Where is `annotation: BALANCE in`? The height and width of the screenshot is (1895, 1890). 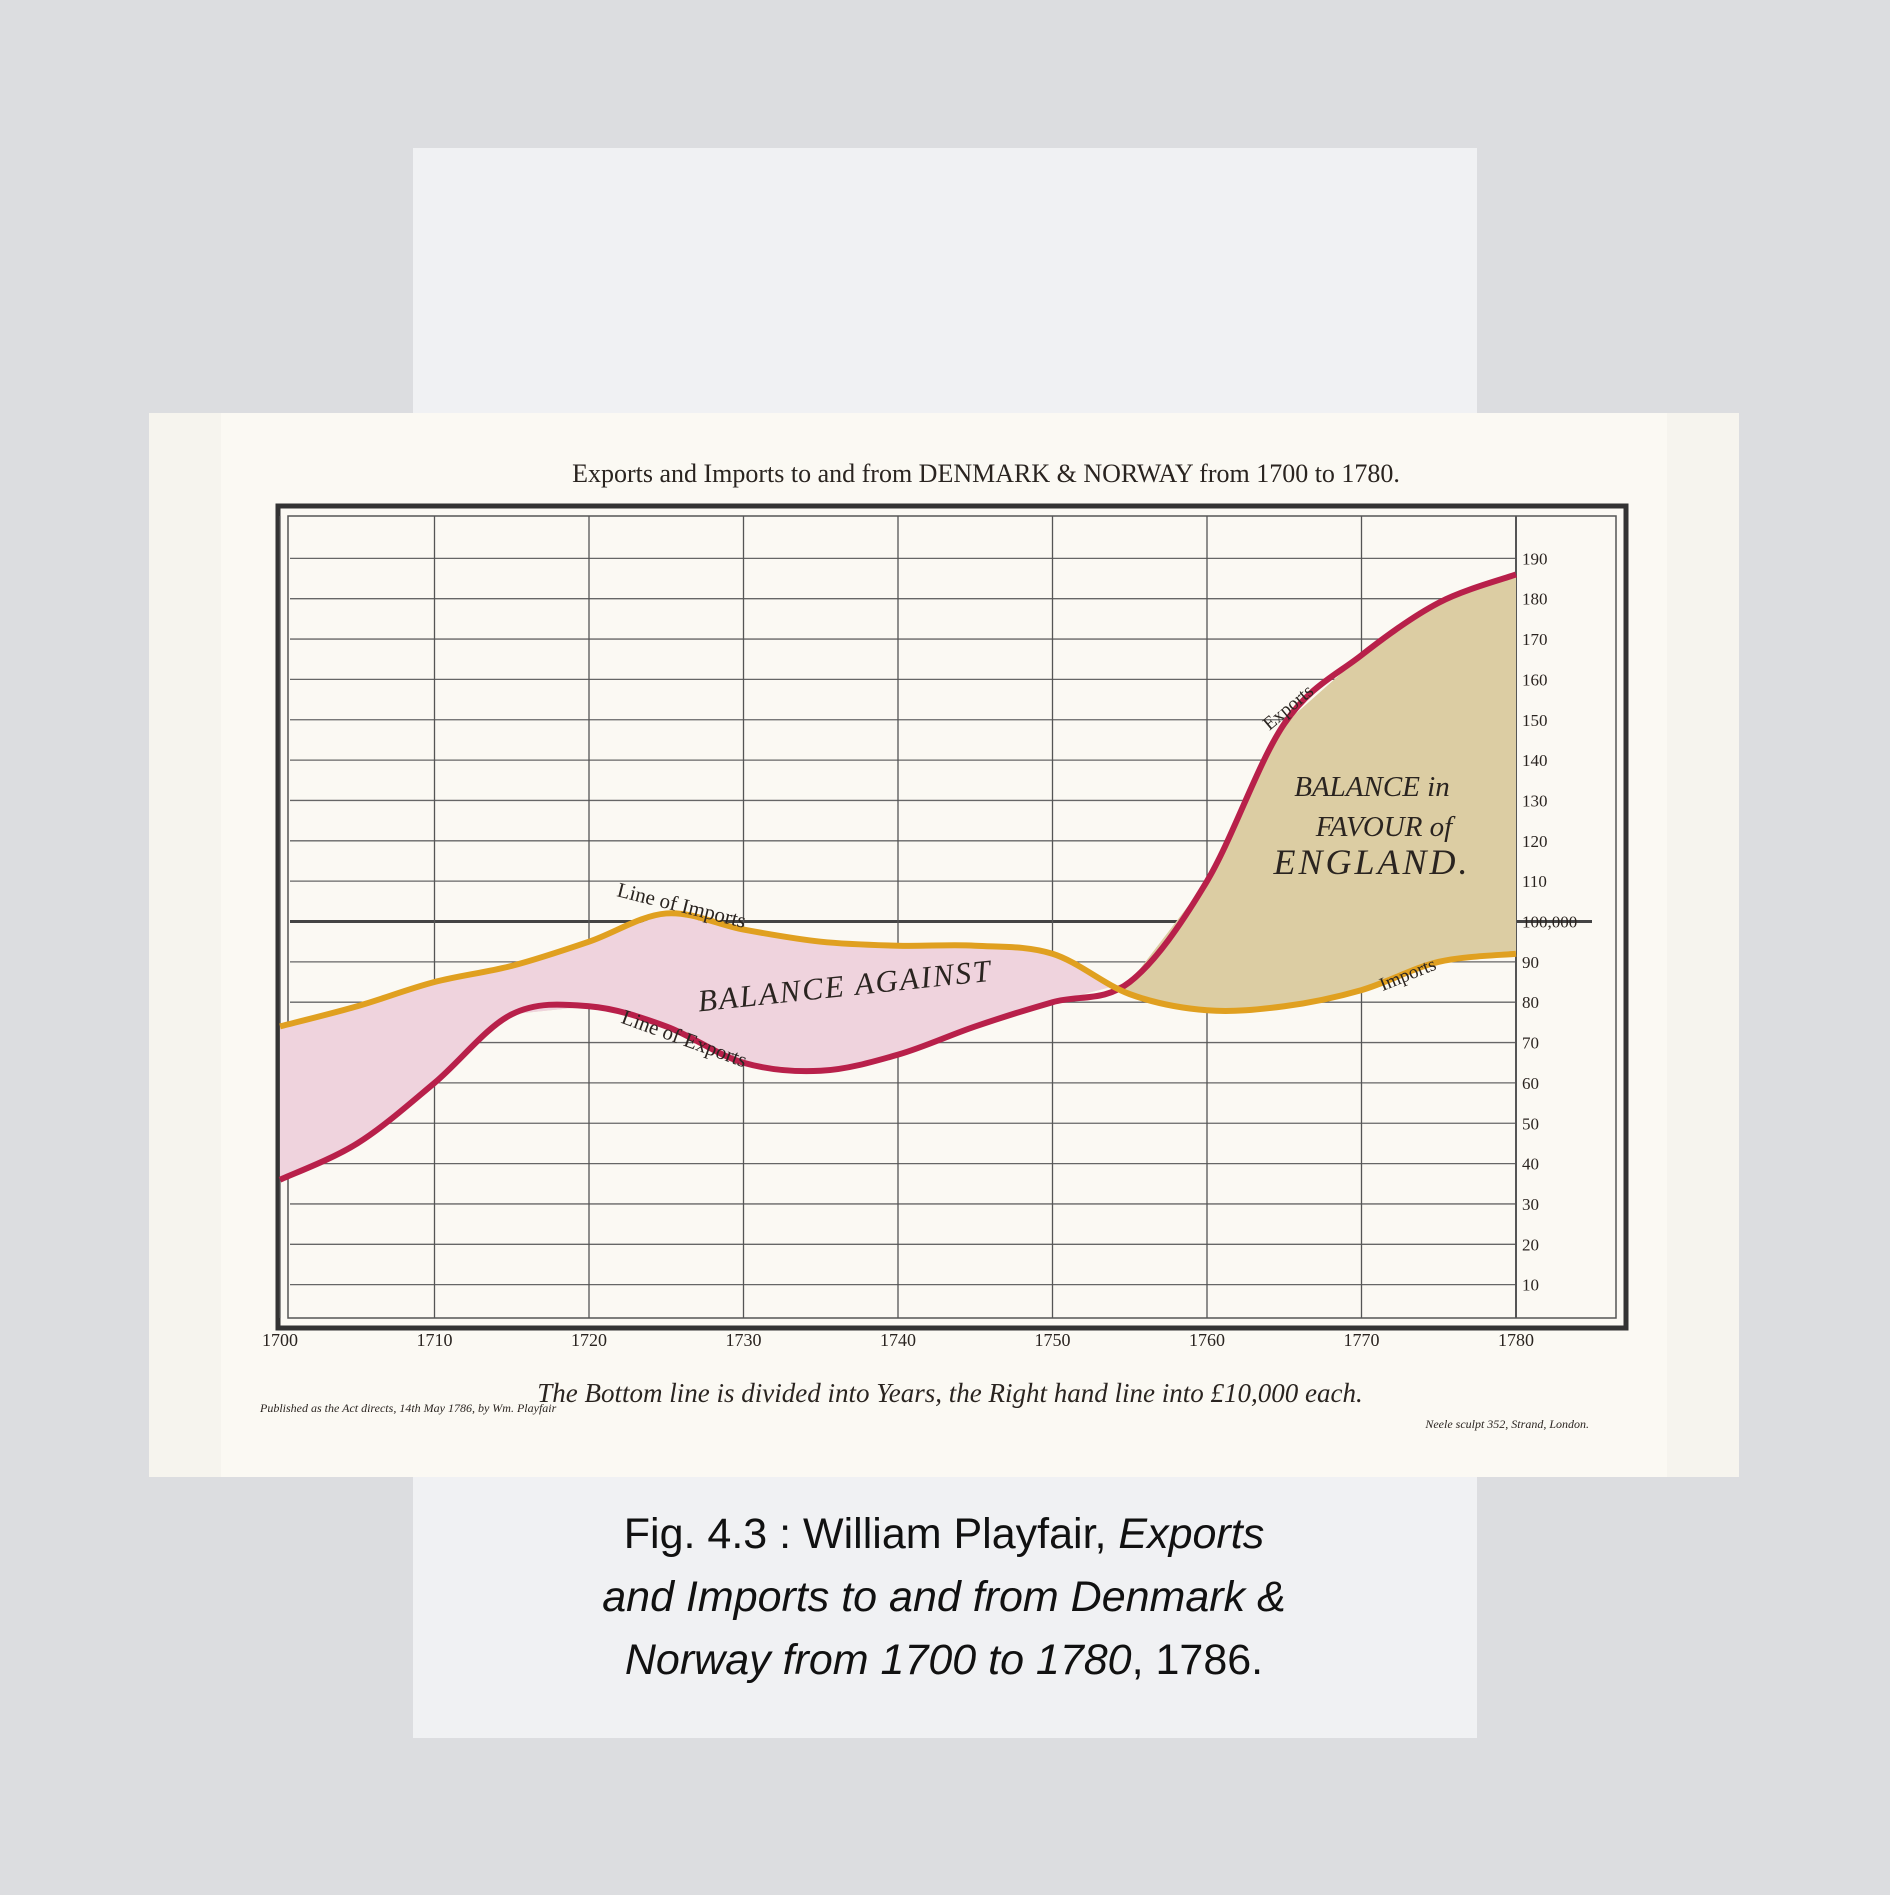 annotation: BALANCE in is located at coordinates (1371, 787).